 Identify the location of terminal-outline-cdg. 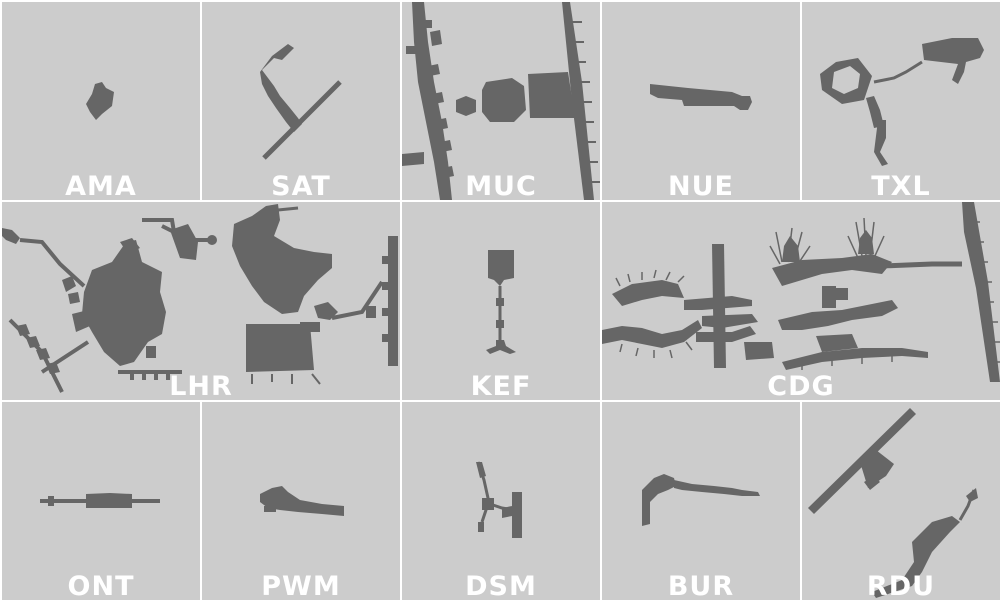
(801, 292).